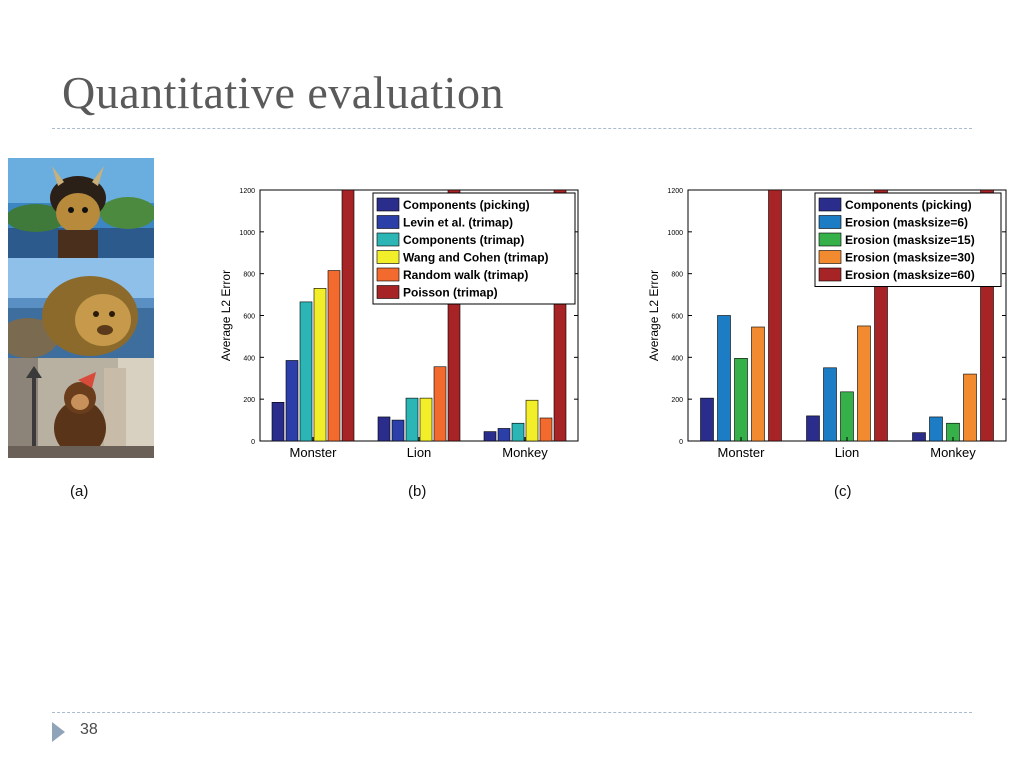  Describe the element at coordinates (81, 208) in the screenshot. I see `monster-photo` at that location.